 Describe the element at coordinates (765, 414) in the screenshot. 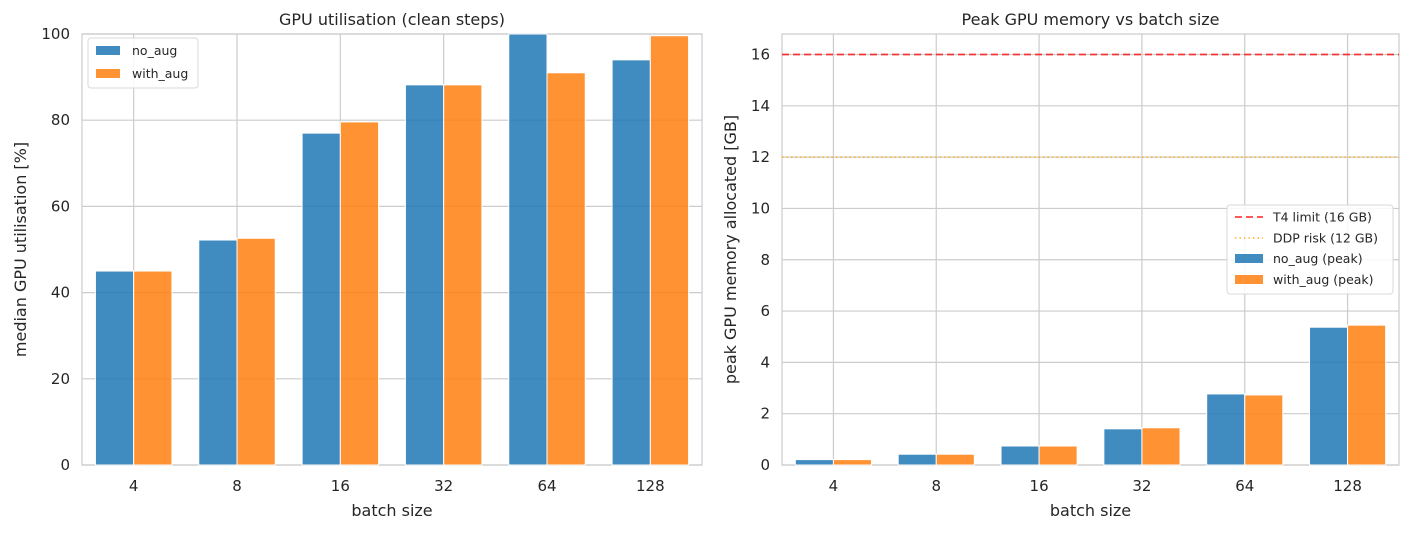

I see `memory-y-tick-label: 2` at that location.